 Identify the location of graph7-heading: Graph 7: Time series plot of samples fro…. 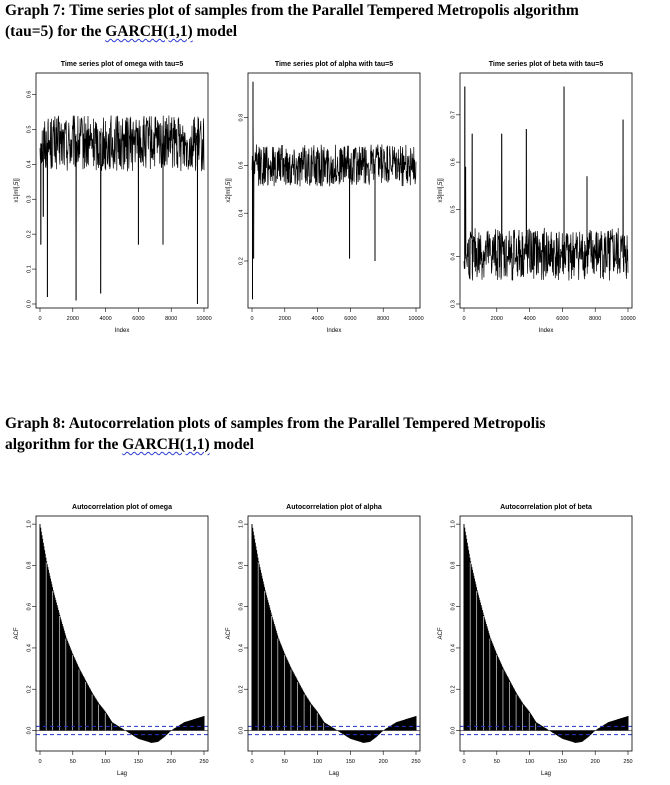
(292, 21).